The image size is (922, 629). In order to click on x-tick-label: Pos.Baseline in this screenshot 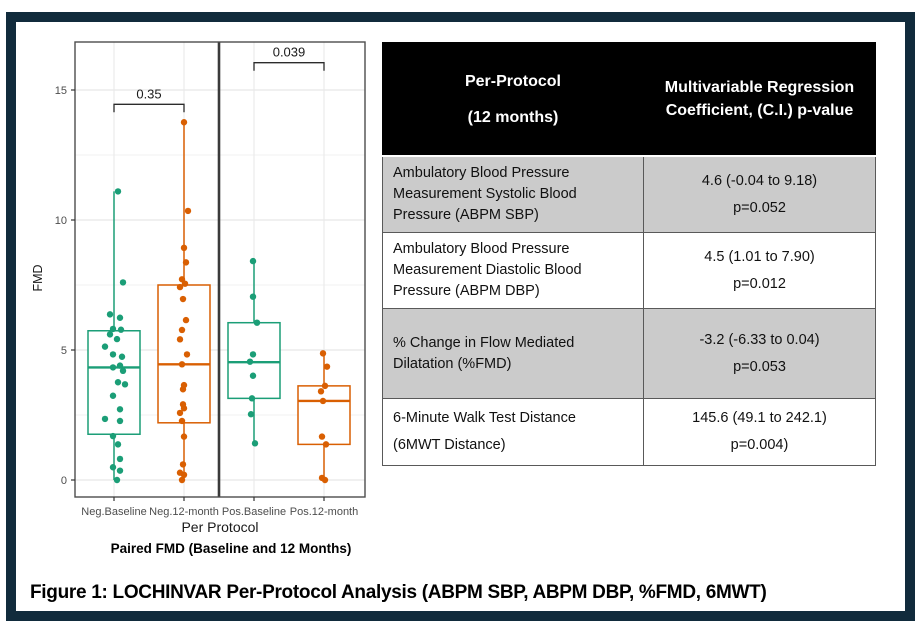, I will do `click(254, 512)`.